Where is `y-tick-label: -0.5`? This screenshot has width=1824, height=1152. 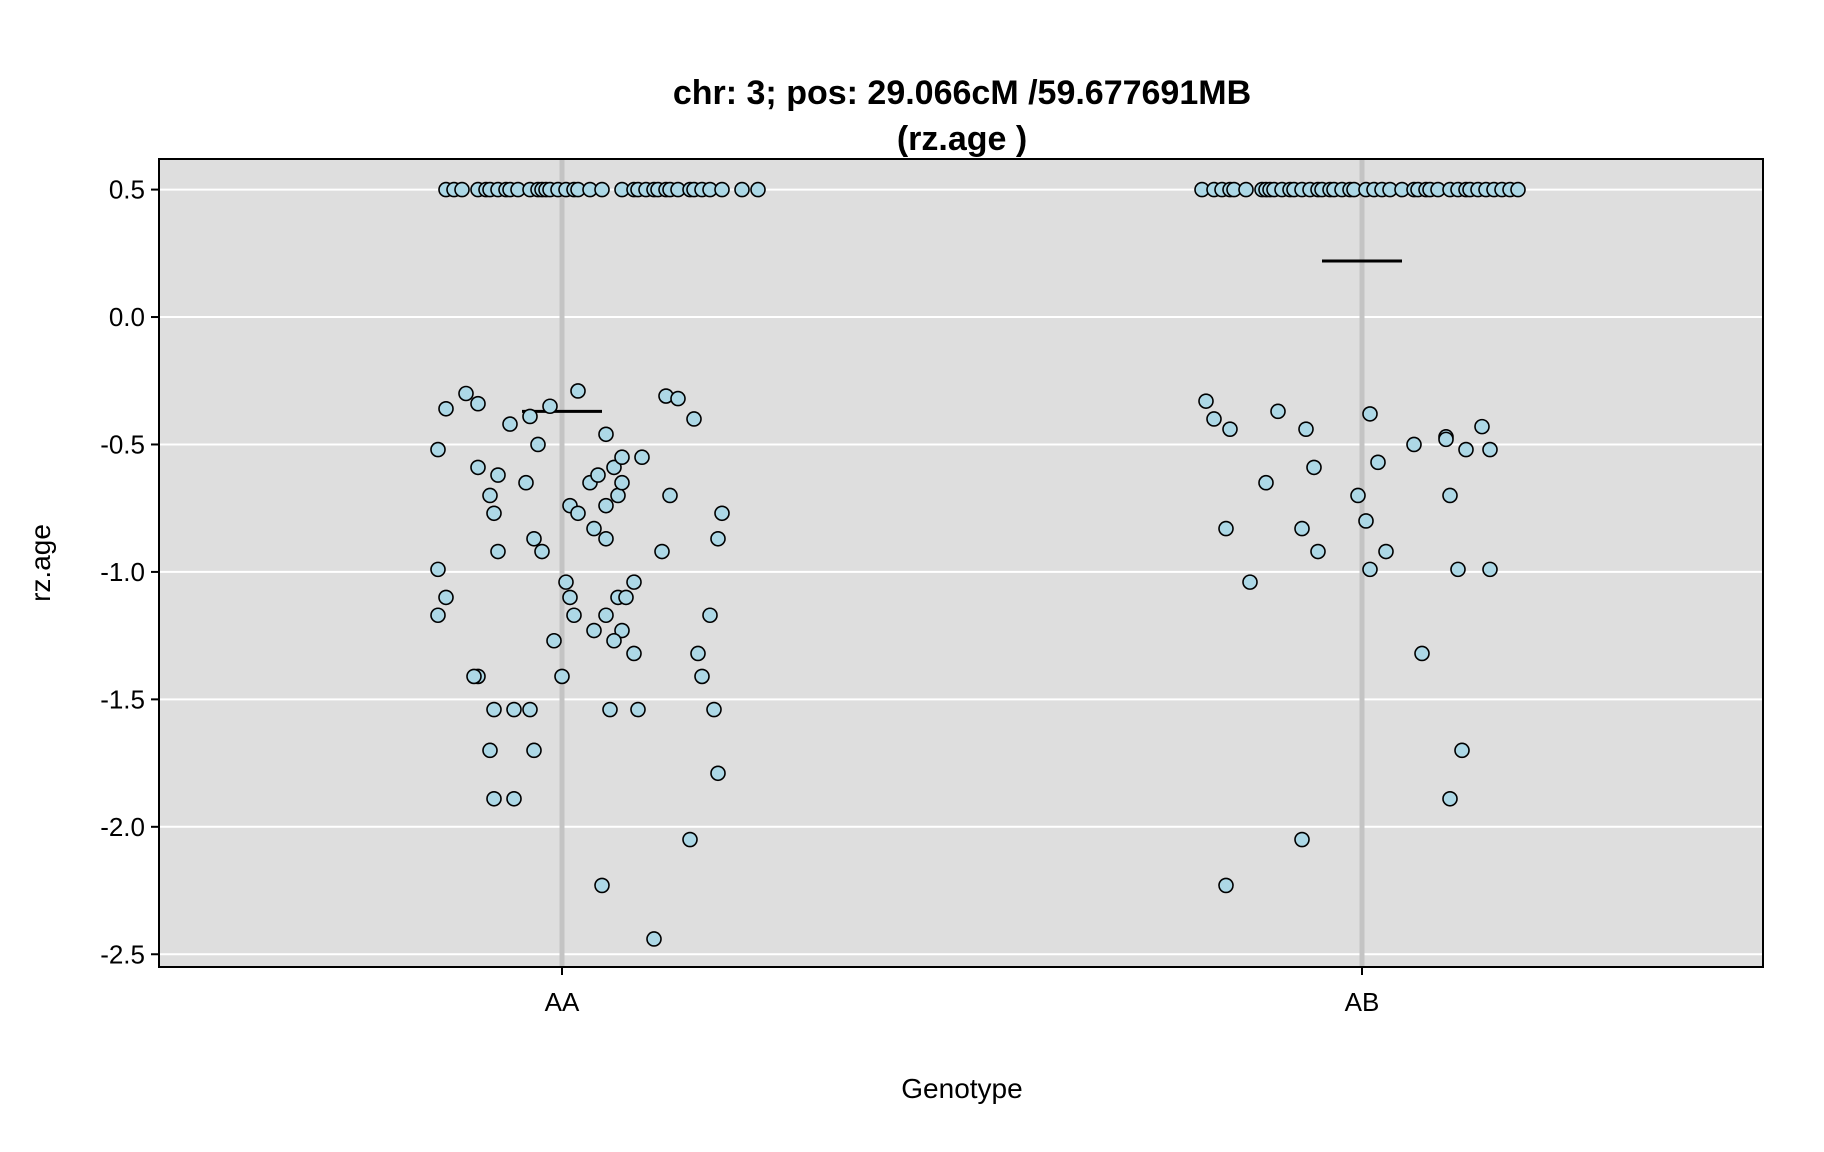
y-tick-label: -0.5 is located at coordinates (122, 444).